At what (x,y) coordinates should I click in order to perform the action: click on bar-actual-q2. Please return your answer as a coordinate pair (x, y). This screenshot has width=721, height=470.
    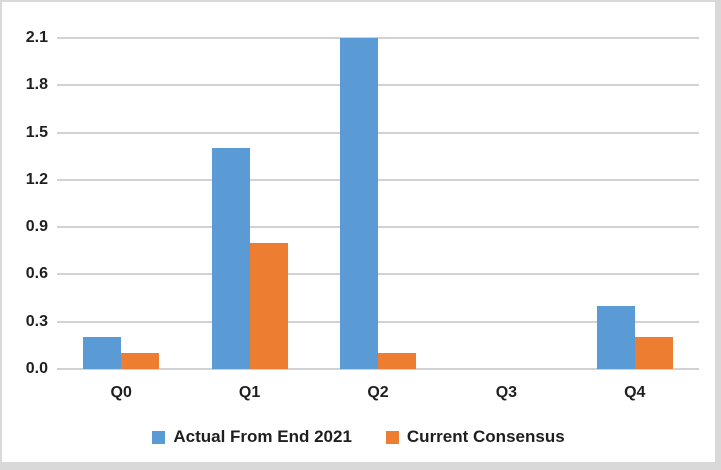
    Looking at the image, I should click on (359, 203).